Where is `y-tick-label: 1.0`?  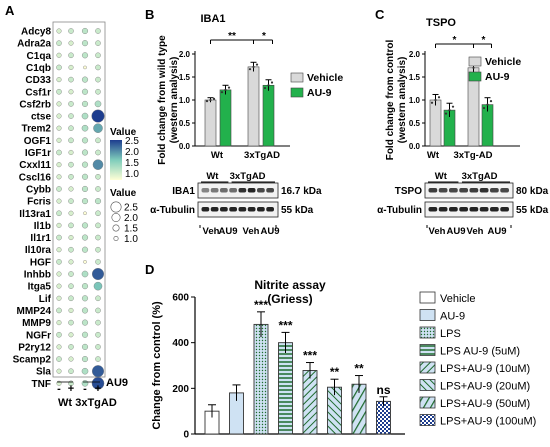
y-tick-label: 1.0 is located at coordinates (415, 100).